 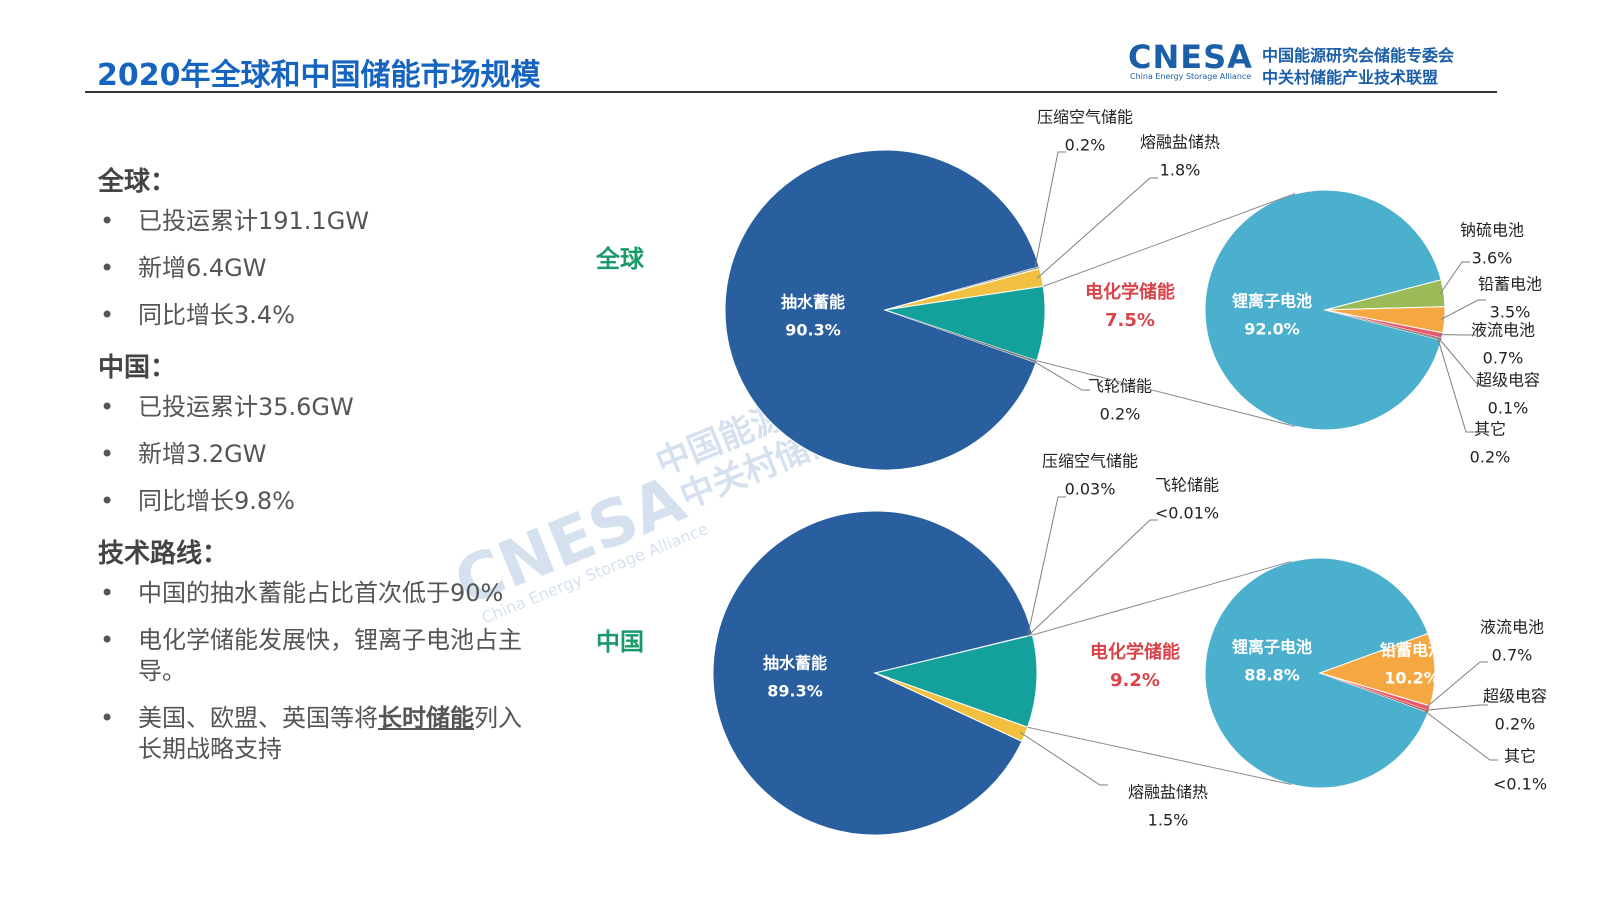 I want to click on value-label: 0.1%, so click(x=1508, y=408).